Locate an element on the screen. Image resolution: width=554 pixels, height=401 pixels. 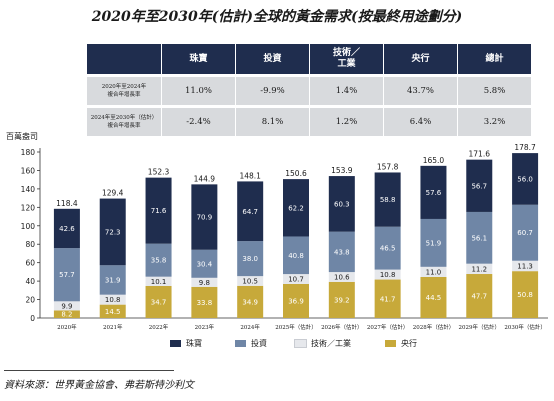
y-tick-label: 140 is located at coordinates (28, 189).